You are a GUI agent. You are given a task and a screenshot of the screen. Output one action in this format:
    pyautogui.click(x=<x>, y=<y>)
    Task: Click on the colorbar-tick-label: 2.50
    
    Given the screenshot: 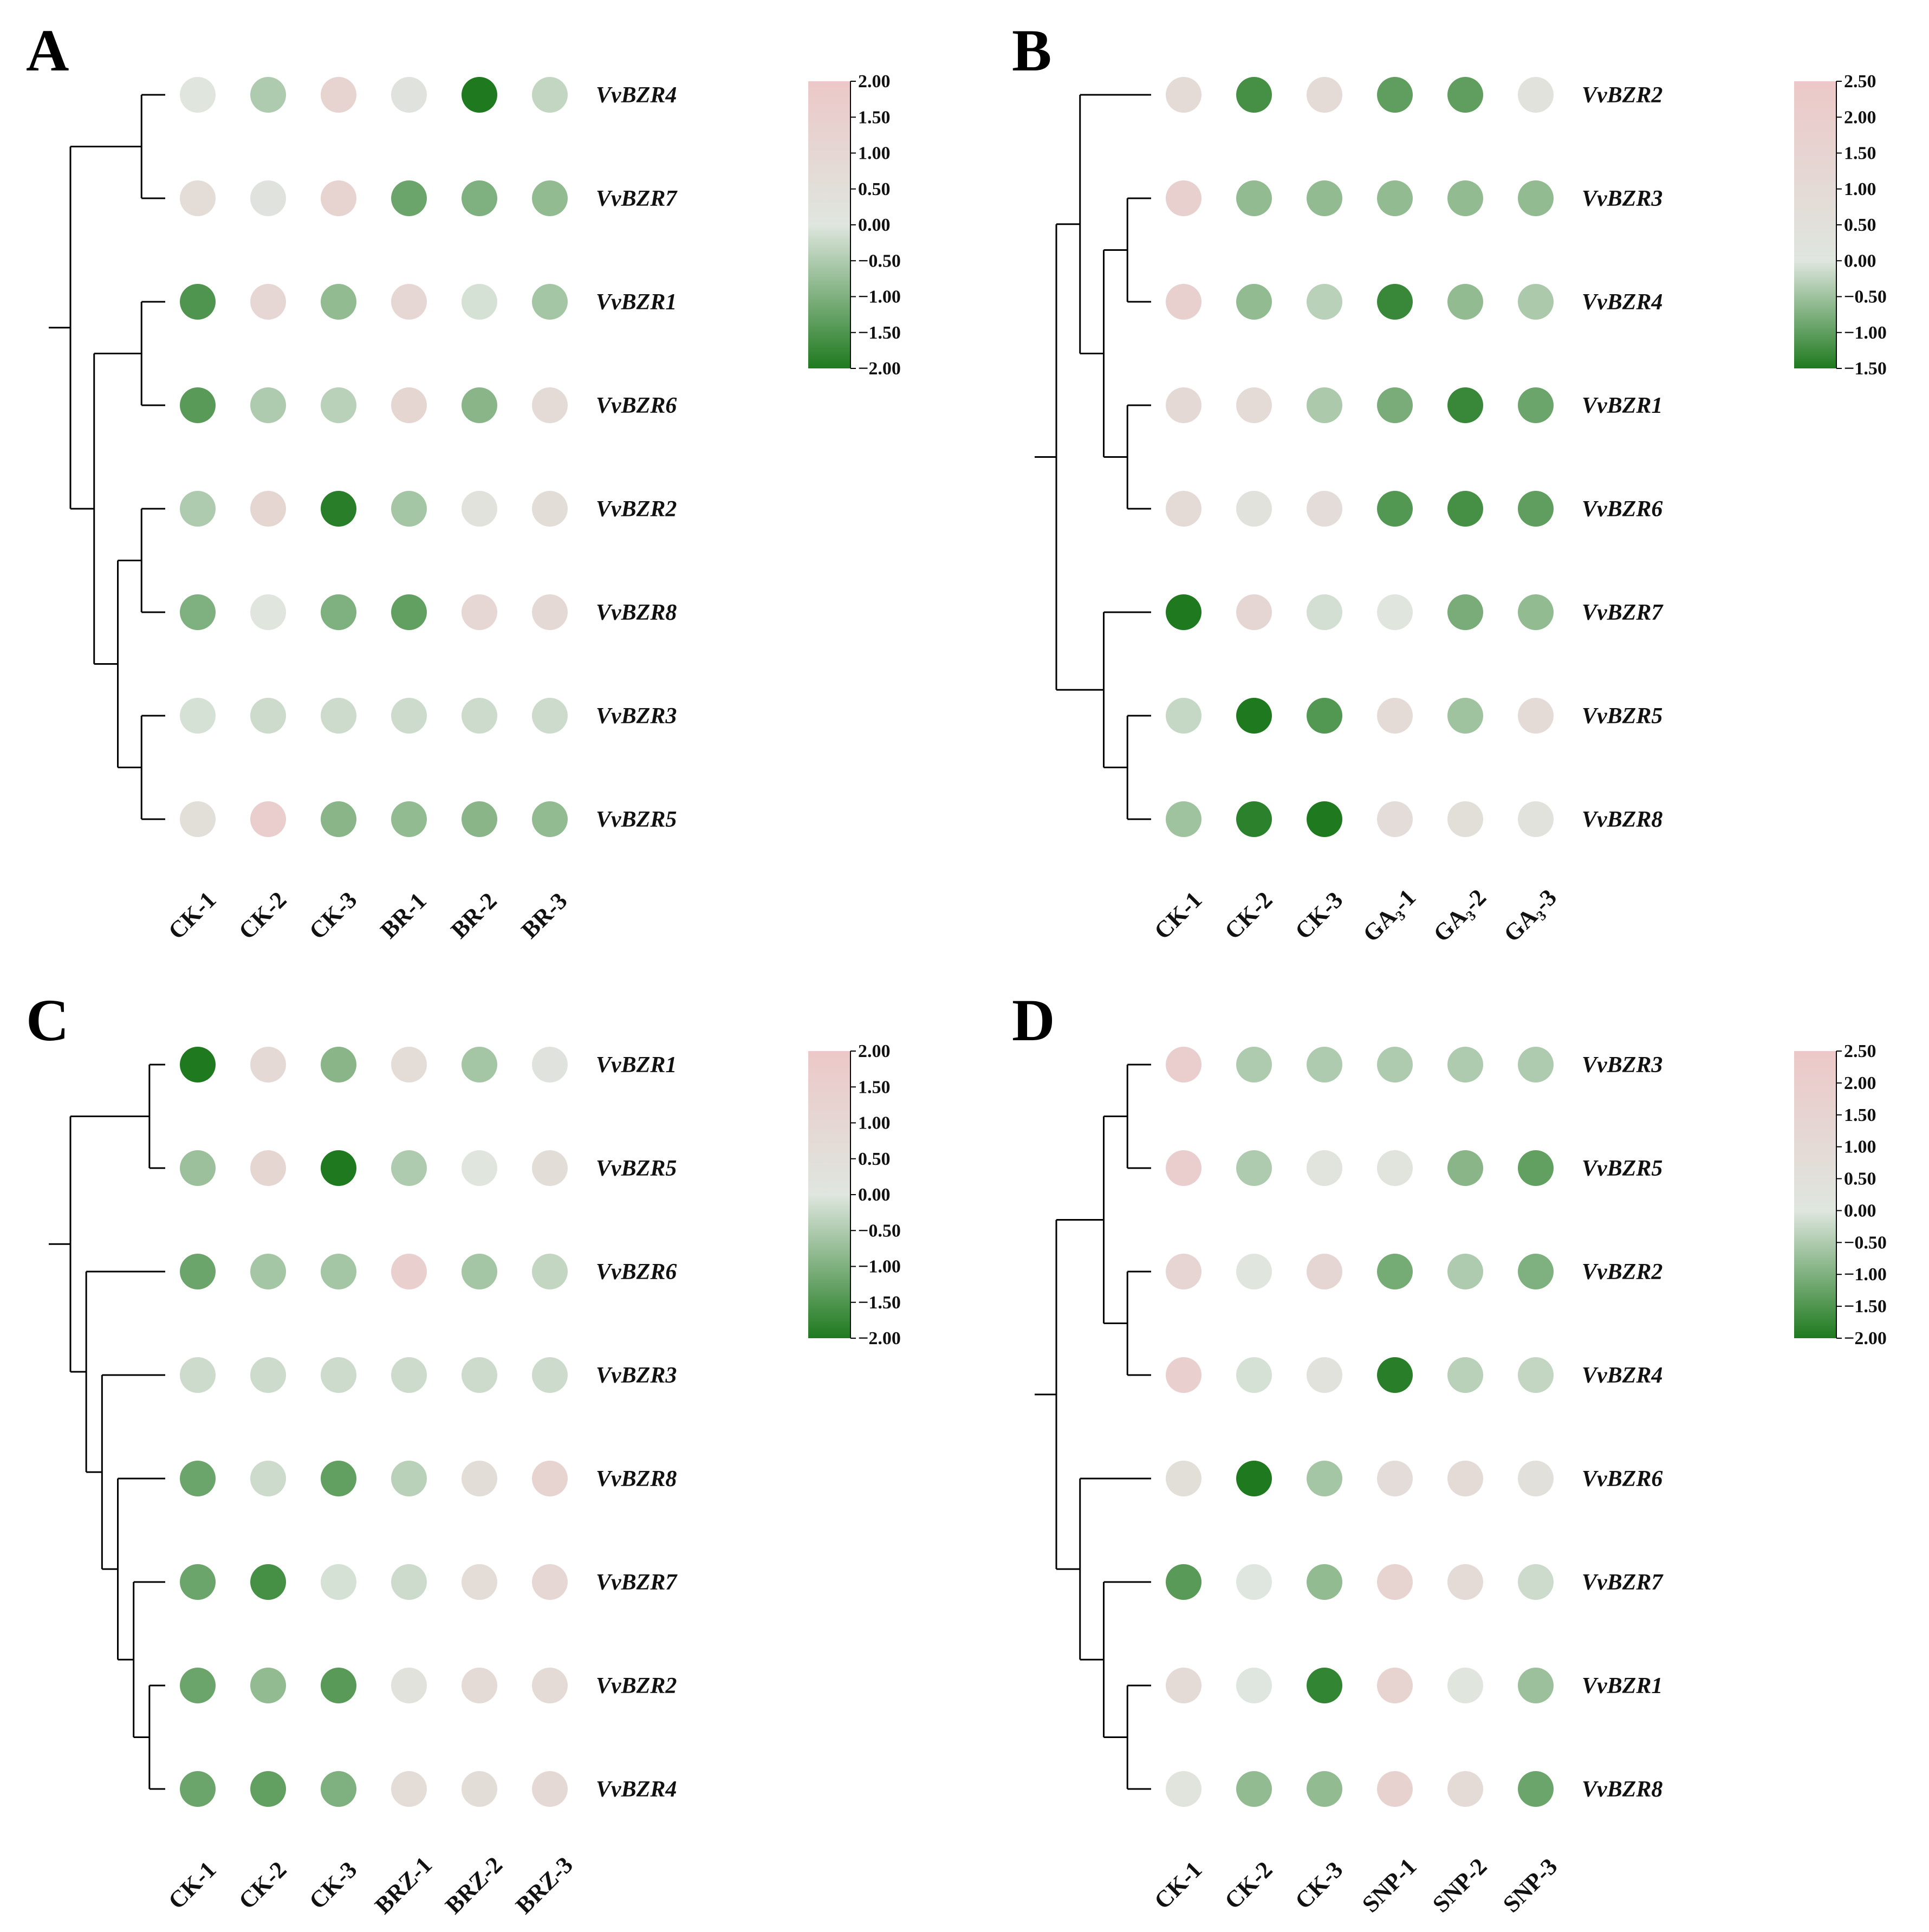 What is the action you would take?
    pyautogui.click(x=1860, y=82)
    